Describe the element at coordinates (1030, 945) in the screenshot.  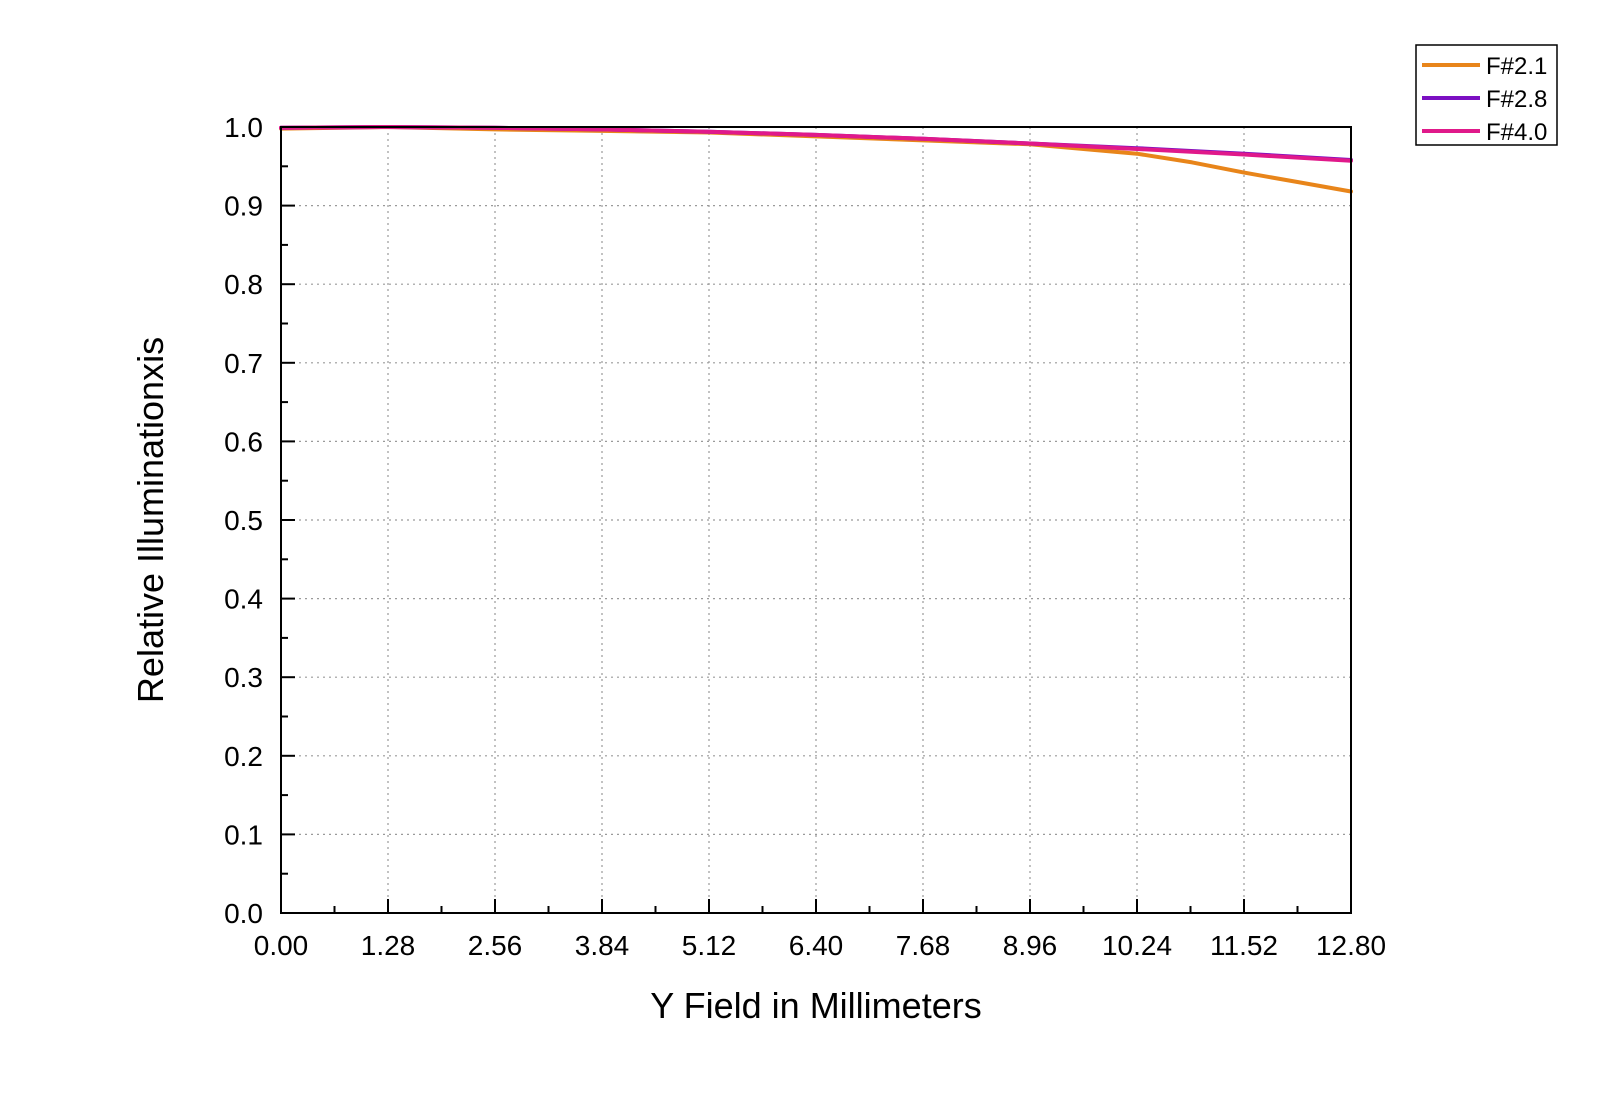
I see `x-tick-label: 8.96` at that location.